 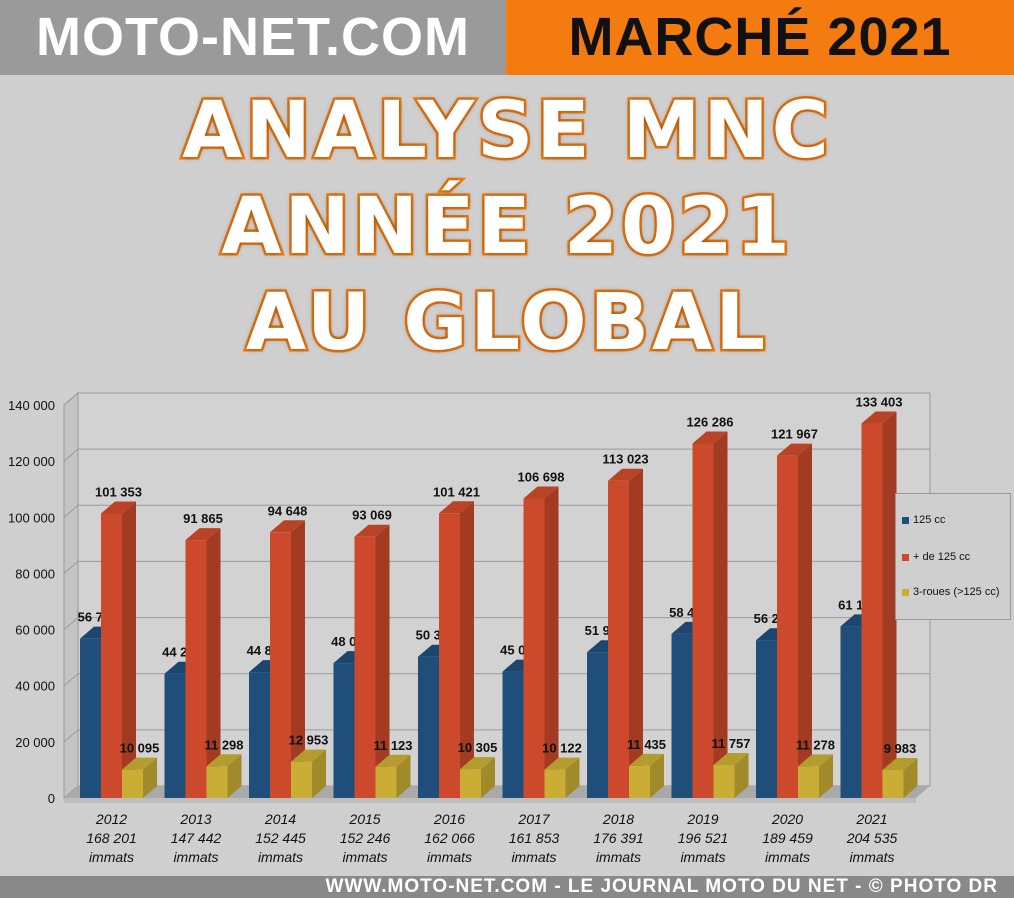 I want to click on x-tick-label: 2015, so click(x=364, y=819).